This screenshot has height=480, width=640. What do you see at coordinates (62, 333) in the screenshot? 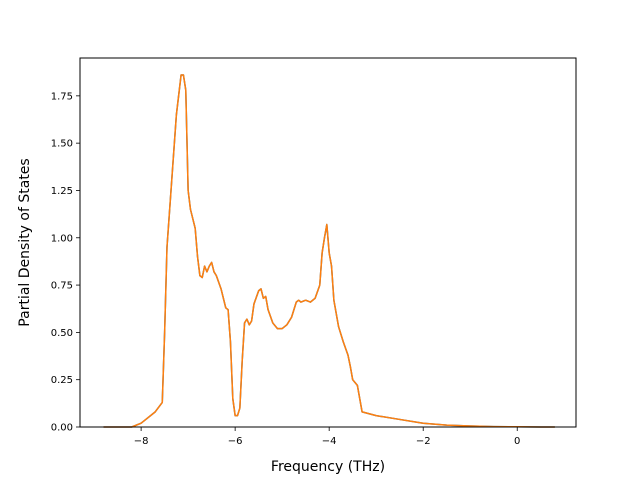
I see `y-tick-label: 0.50` at bounding box center [62, 333].